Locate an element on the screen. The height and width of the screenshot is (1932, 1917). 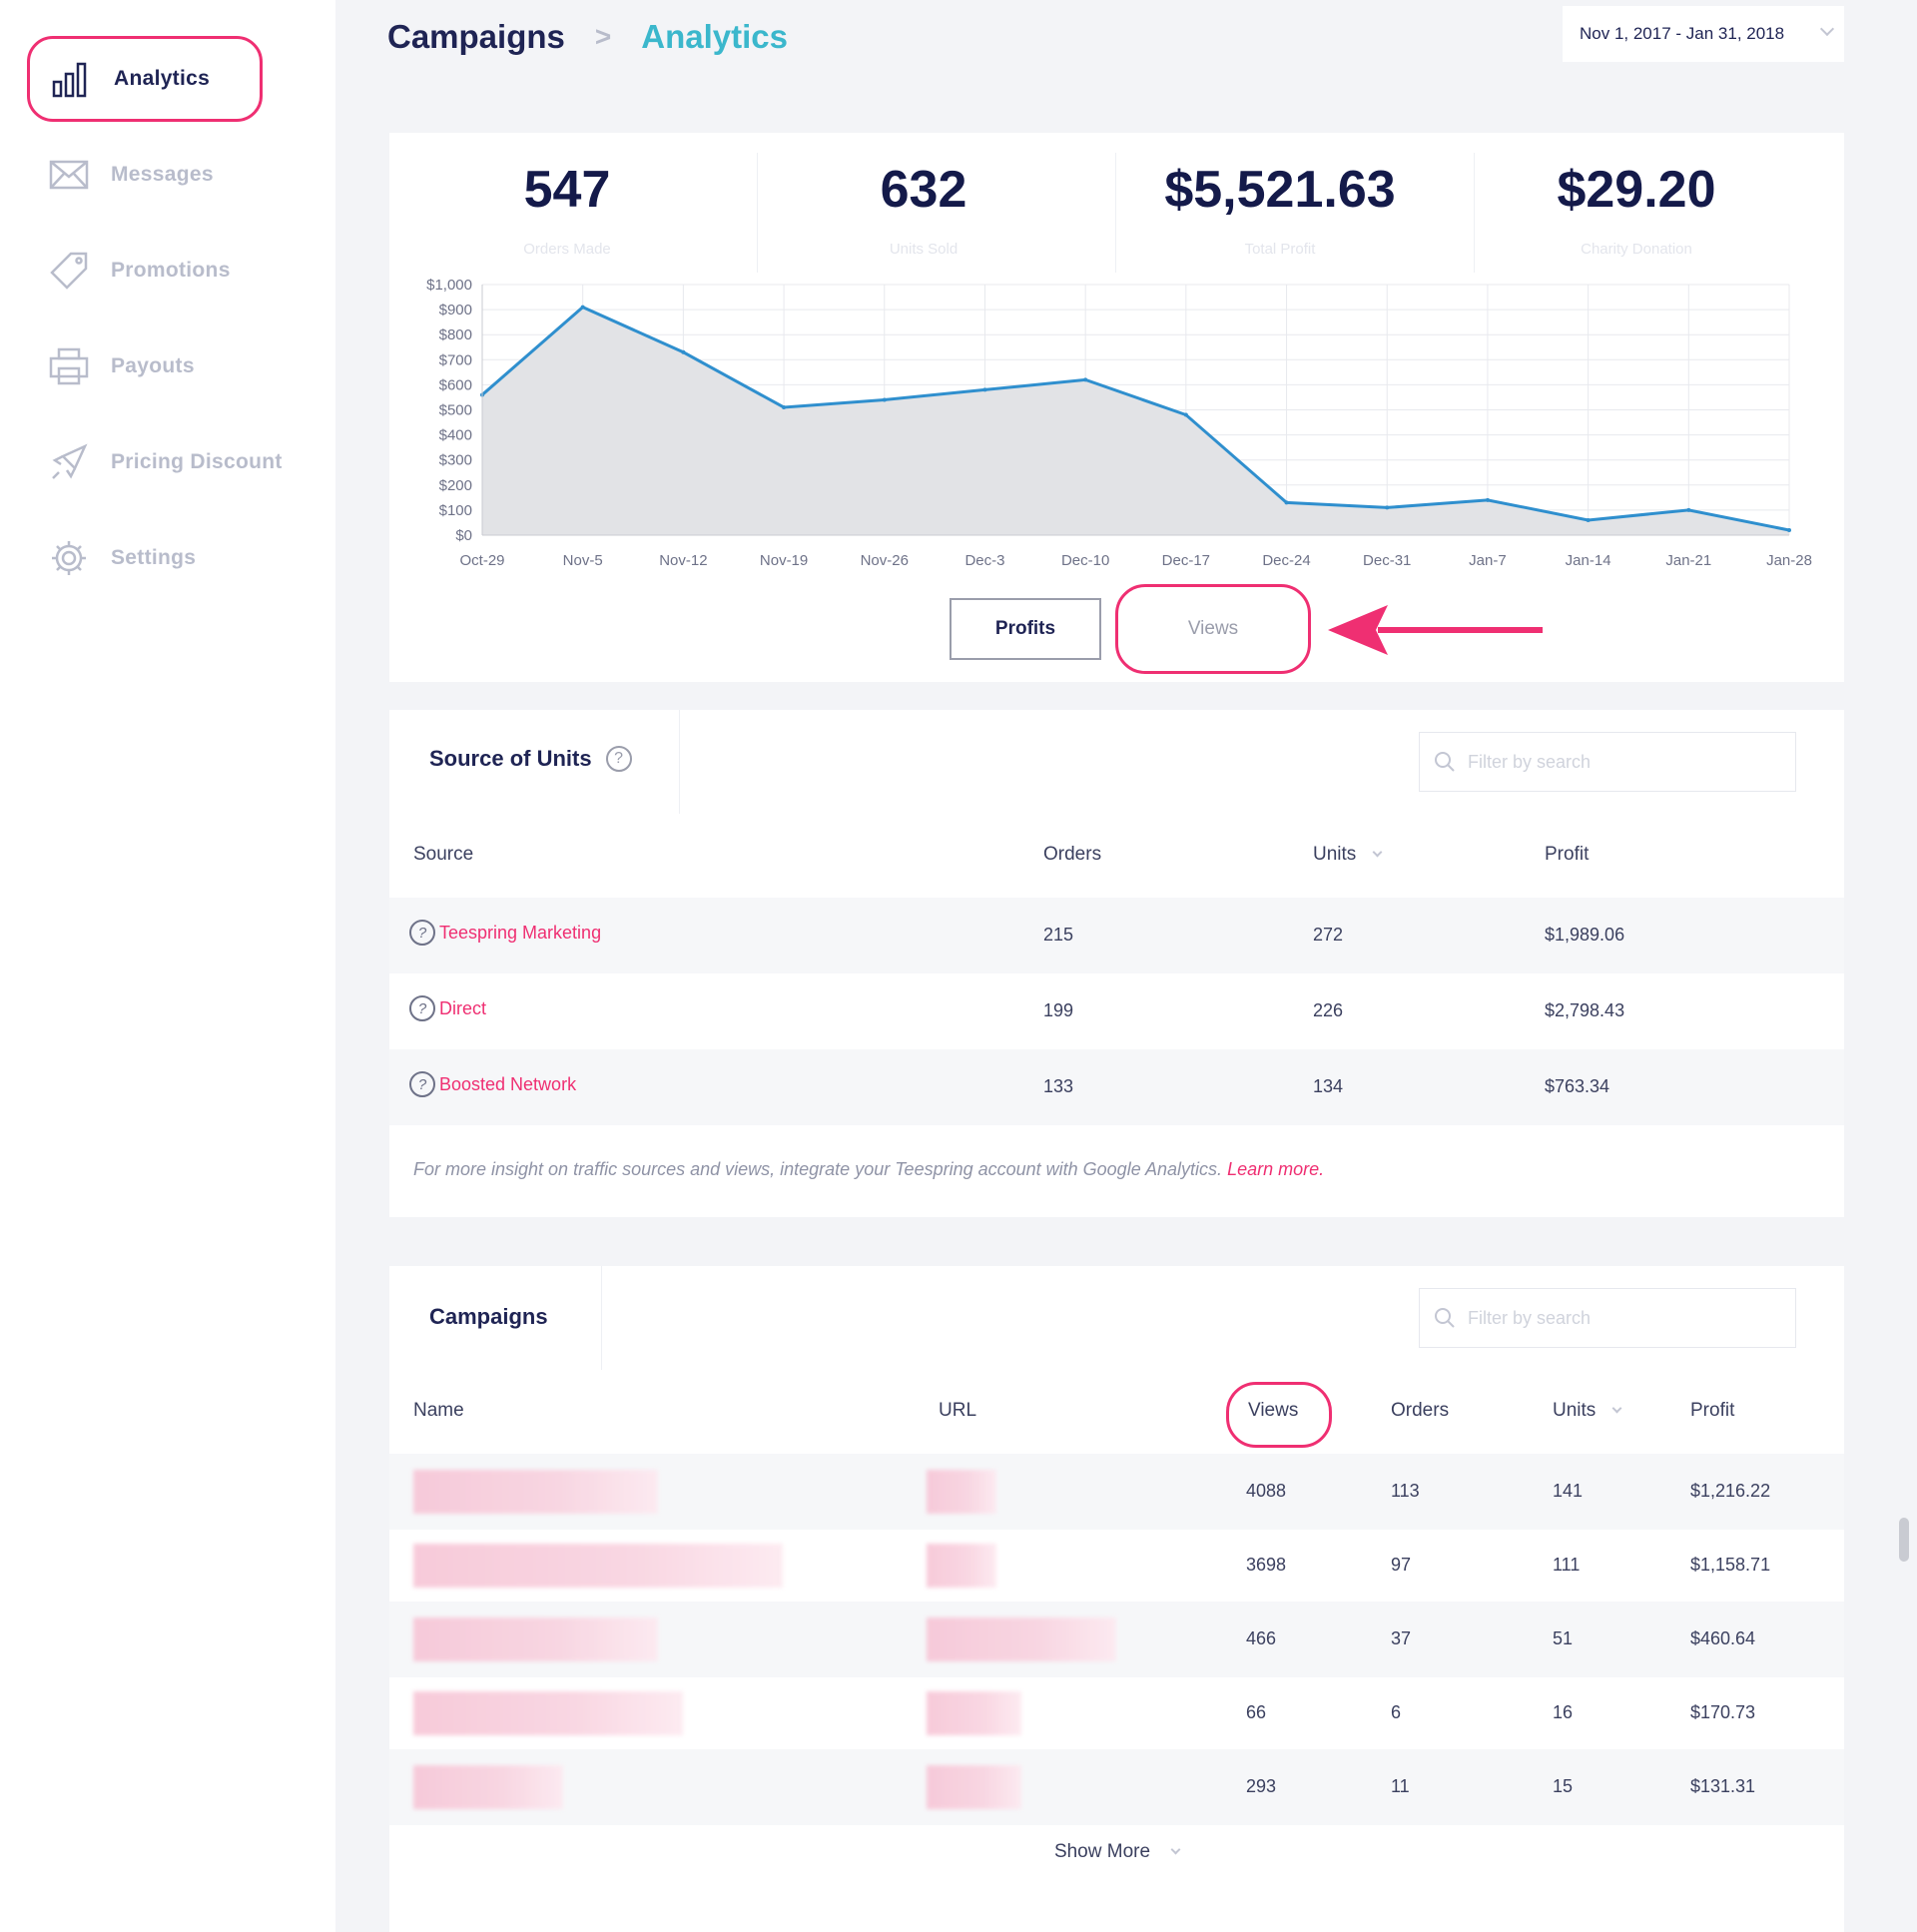
source-search-box is located at coordinates (1607, 762).